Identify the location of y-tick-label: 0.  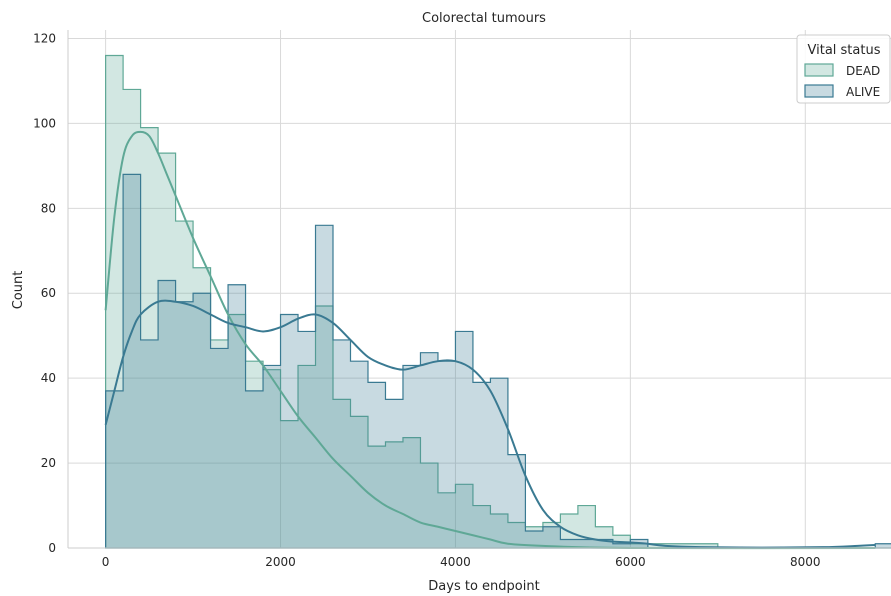
(52, 548).